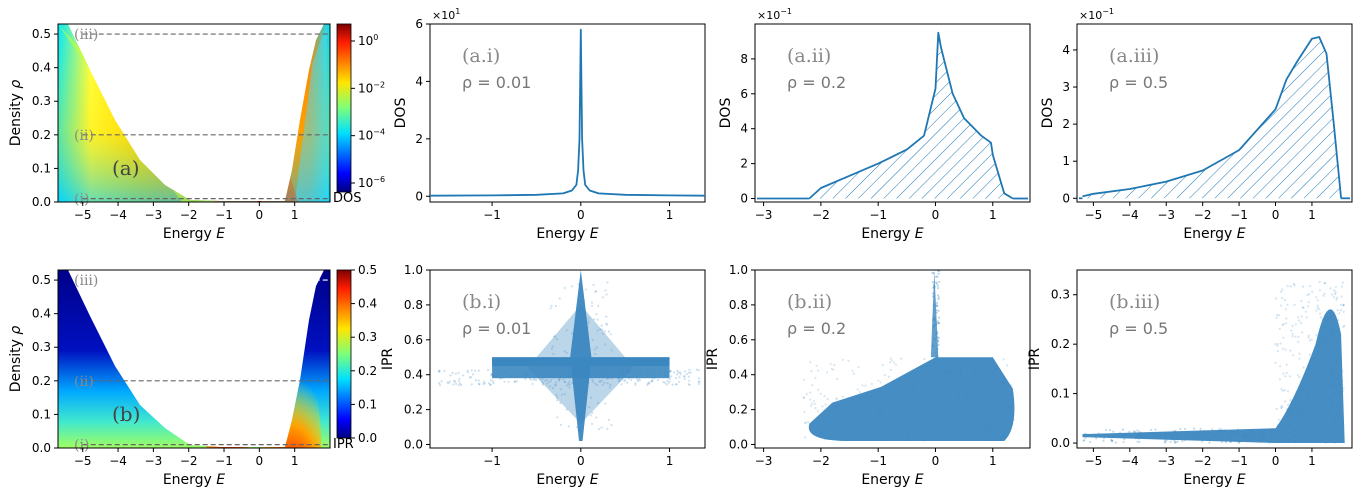 The height and width of the screenshot is (492, 1357). What do you see at coordinates (1166, 461) in the screenshot?
I see `x-tick-label: −3` at bounding box center [1166, 461].